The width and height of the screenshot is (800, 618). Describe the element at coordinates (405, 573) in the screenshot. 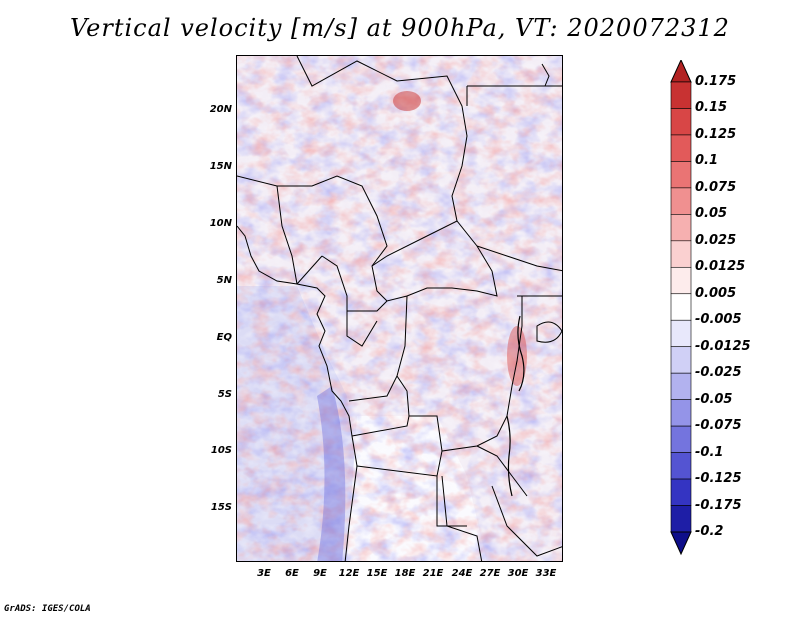

I see `lon-tick-label: 18E` at that location.